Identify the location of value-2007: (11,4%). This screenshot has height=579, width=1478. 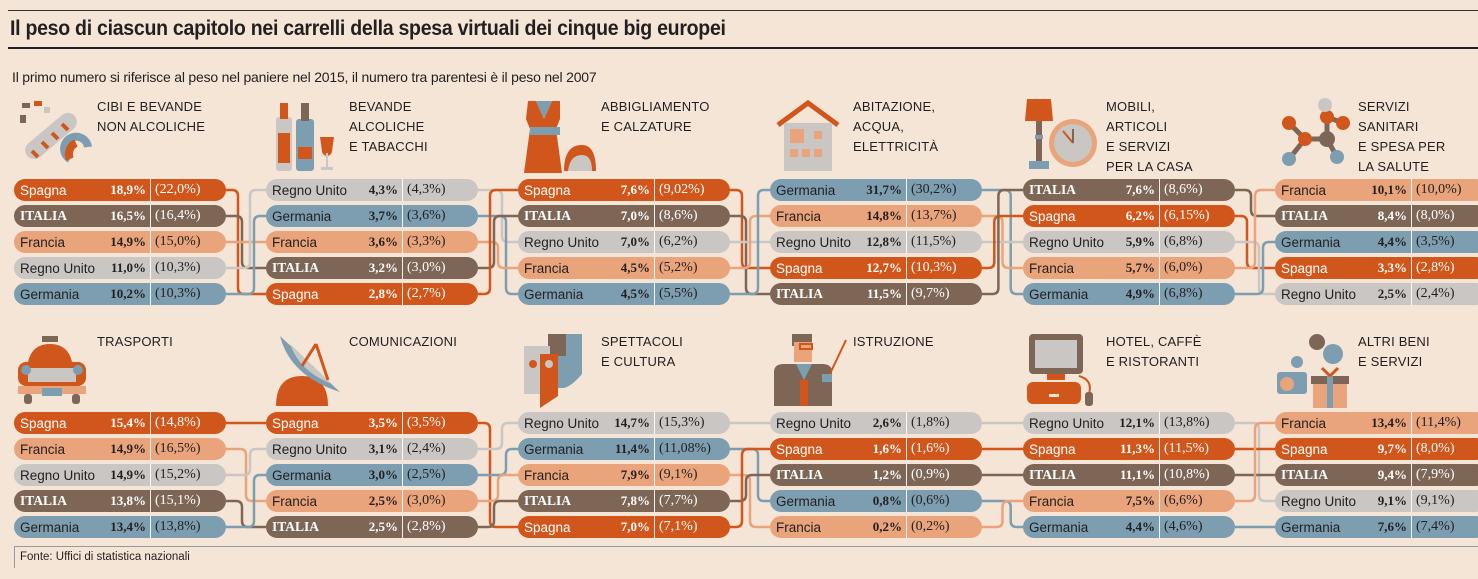
(1444, 423).